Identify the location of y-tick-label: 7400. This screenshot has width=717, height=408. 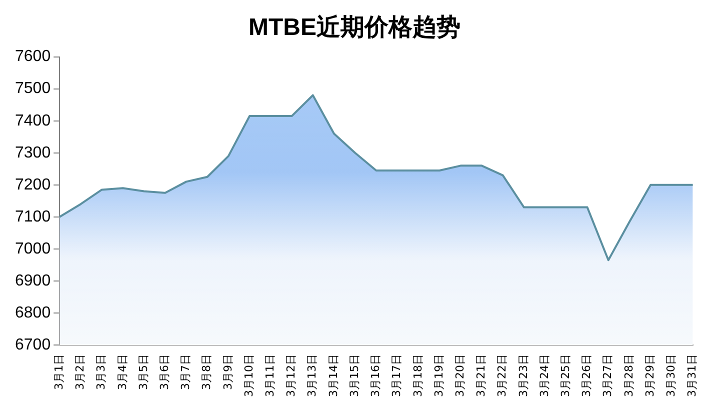
(33, 121).